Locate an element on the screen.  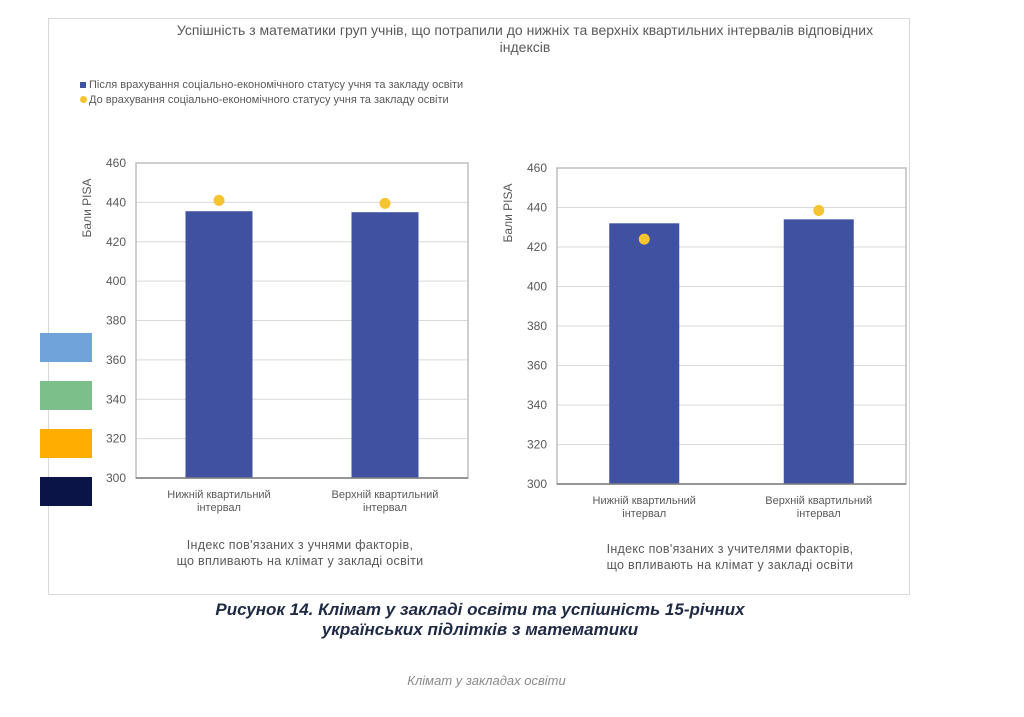
color-swatch-green is located at coordinates (66, 395).